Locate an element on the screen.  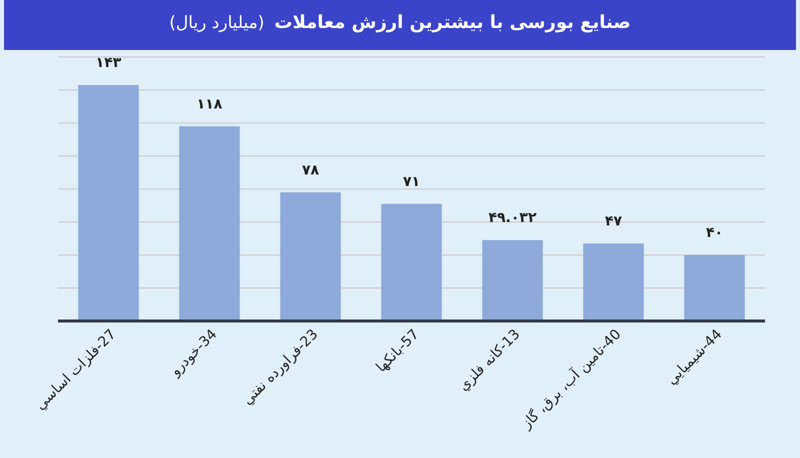
data-label: ۴۰ is located at coordinates (715, 233).